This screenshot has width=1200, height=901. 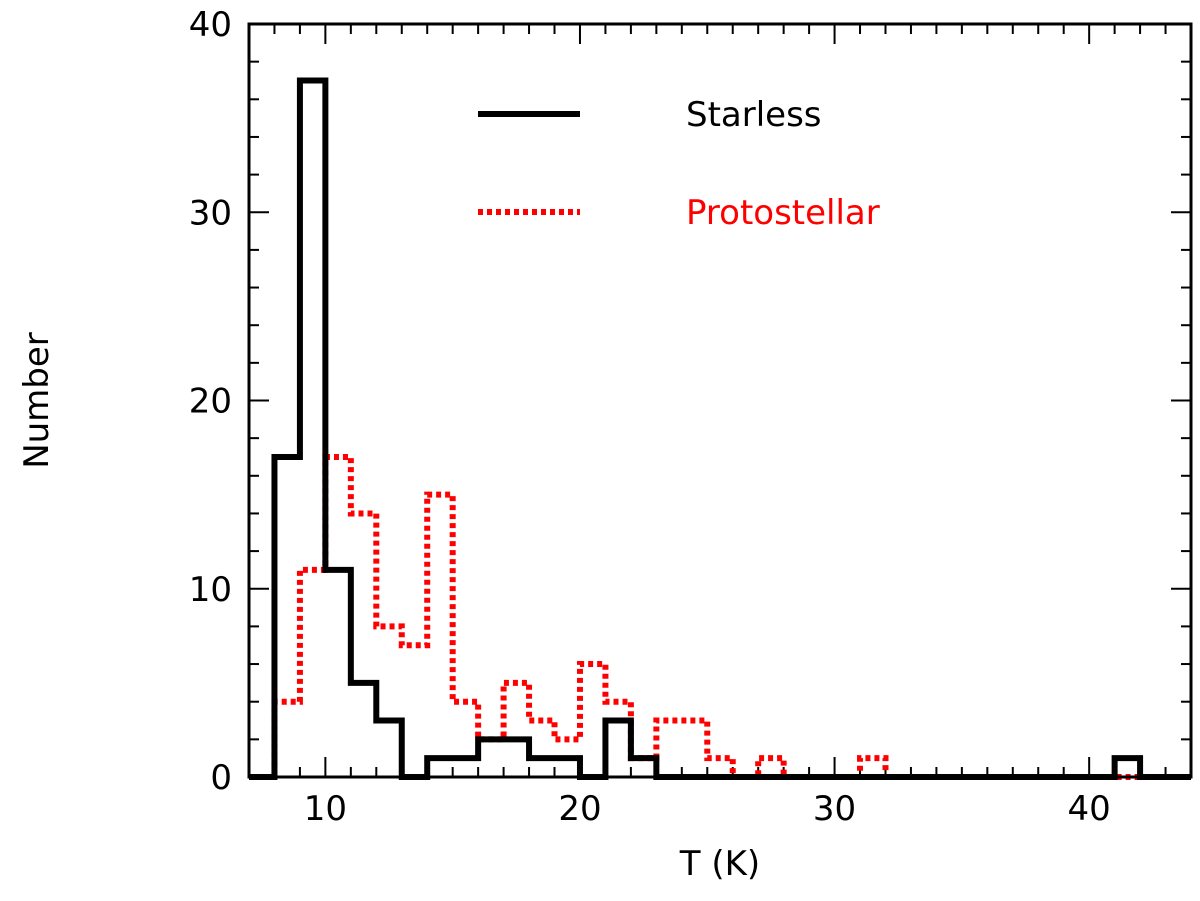 I want to click on y-tick-label: 30, so click(x=210, y=213).